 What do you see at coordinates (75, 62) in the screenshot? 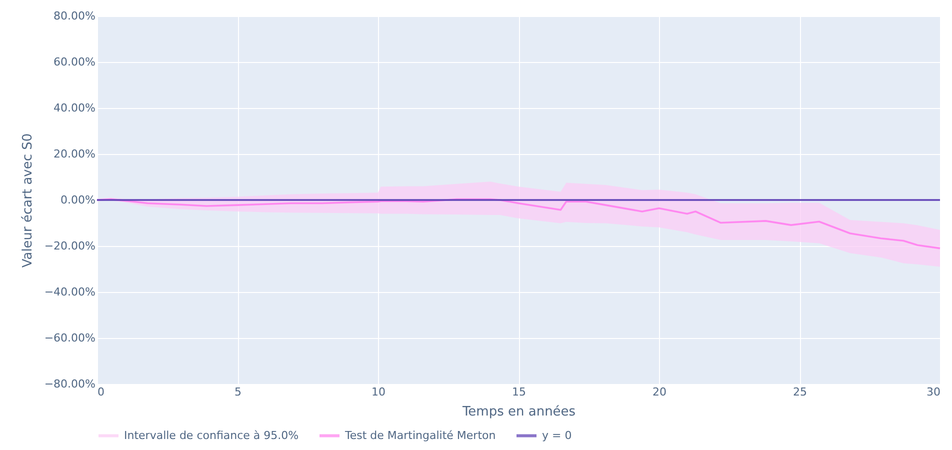
I see `y-tick-label: 60.00%` at bounding box center [75, 62].